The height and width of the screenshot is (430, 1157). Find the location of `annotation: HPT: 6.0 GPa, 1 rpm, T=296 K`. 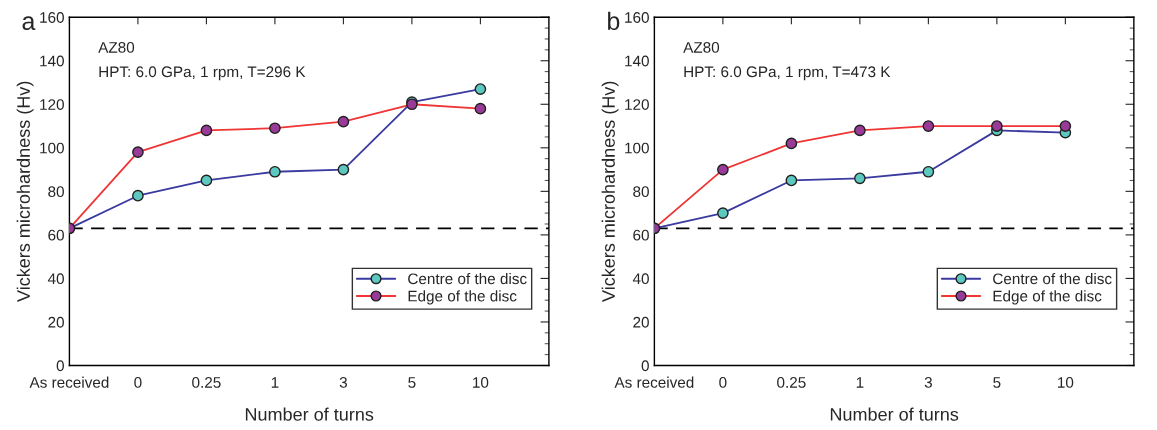

annotation: HPT: 6.0 GPa, 1 rpm, T=296 K is located at coordinates (202, 73).